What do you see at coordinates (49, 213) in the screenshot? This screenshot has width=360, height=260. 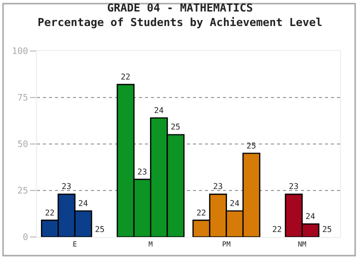 I see `series-label: 22` at bounding box center [49, 213].